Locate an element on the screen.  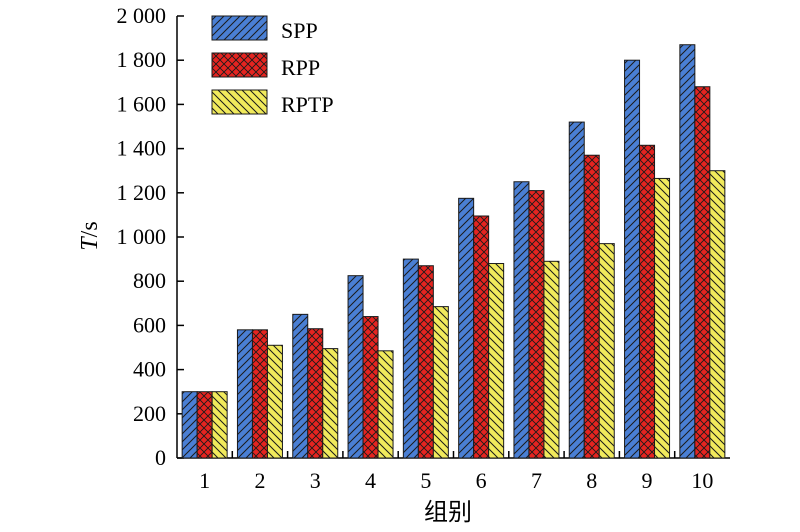
y-axis-title-unit: /s is located at coordinates (90, 229).